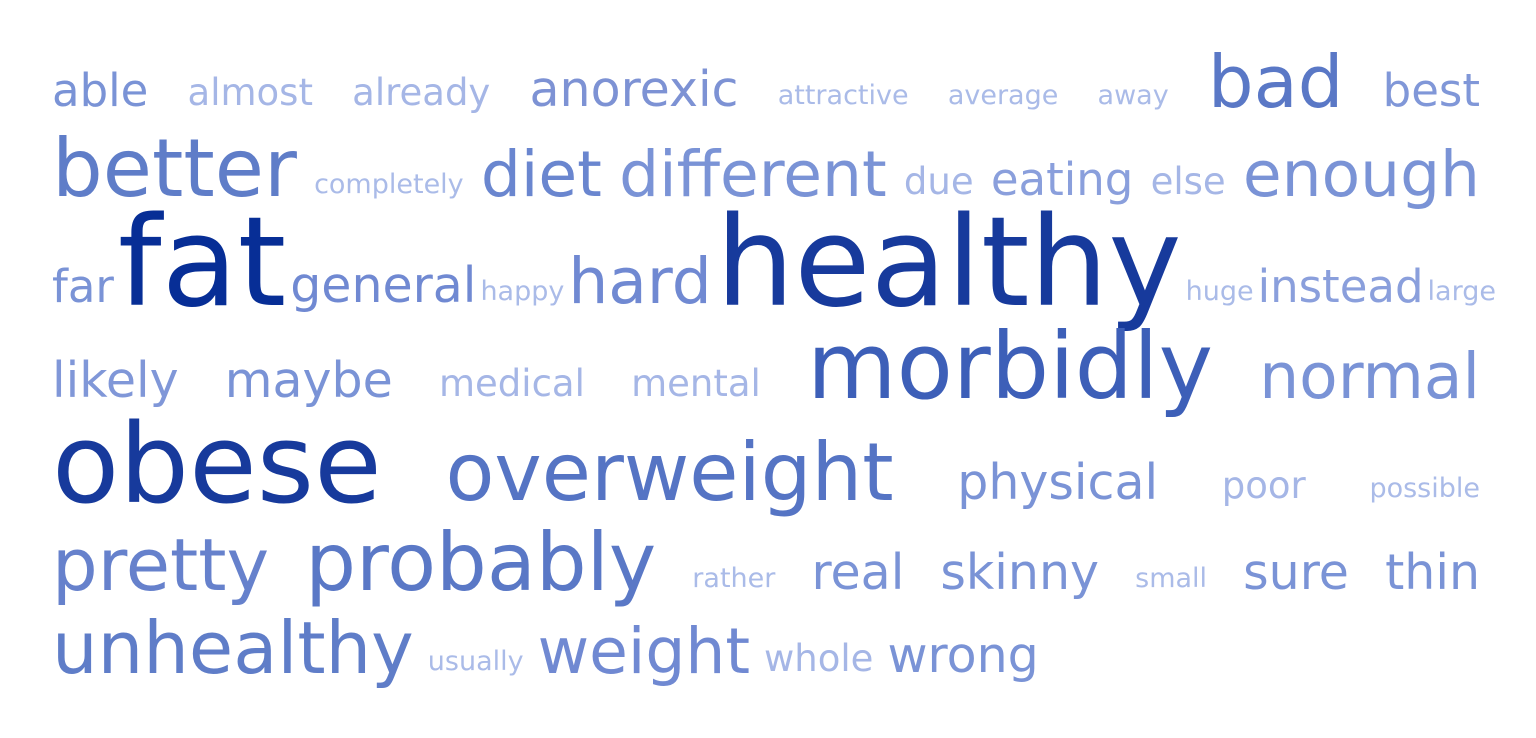  Describe the element at coordinates (1219, 292) in the screenshot. I see `cloud-word: huge` at that location.